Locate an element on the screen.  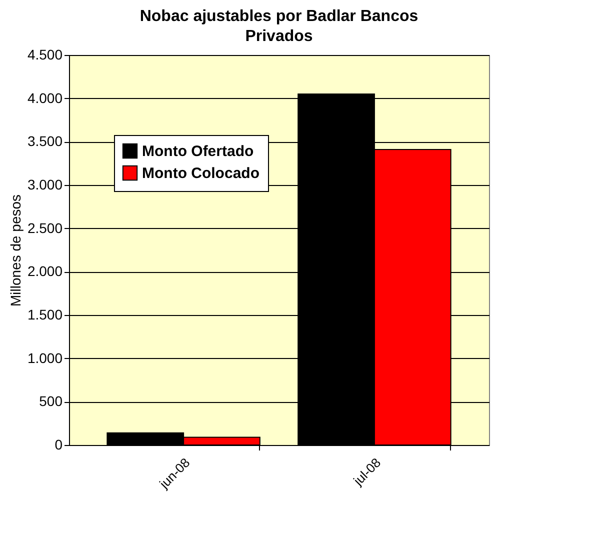
y-tick-label: 1.500 is located at coordinates (45, 314).